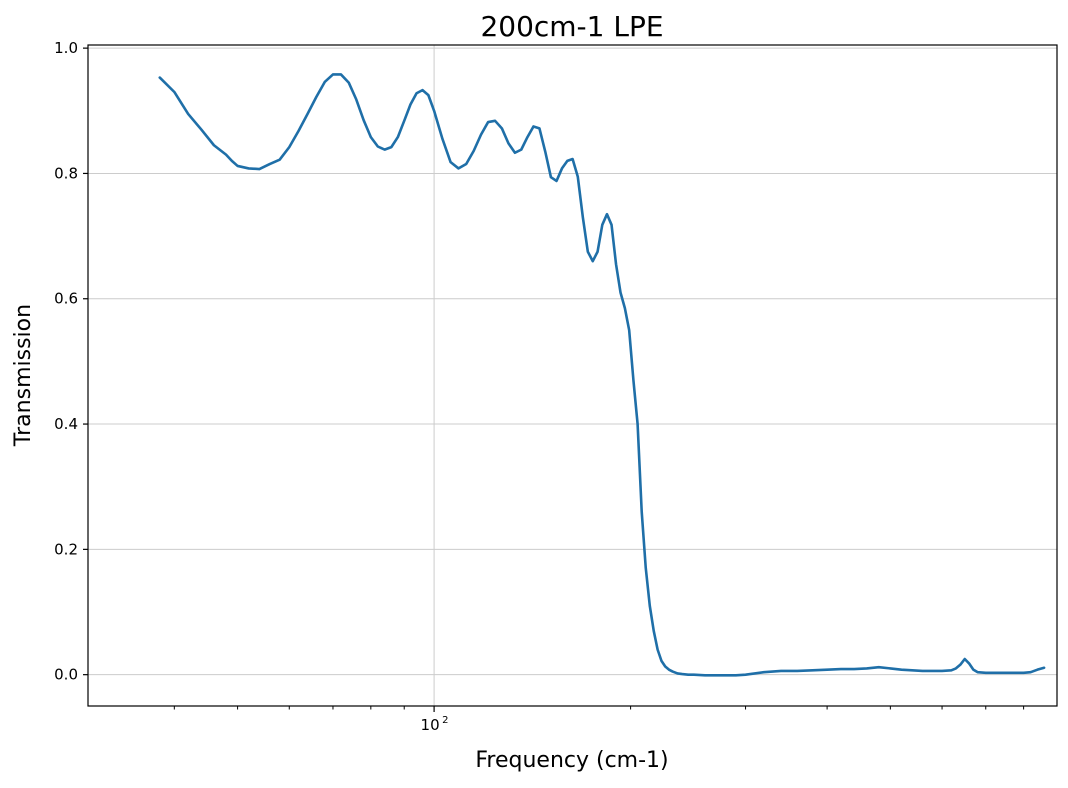  What do you see at coordinates (66, 48) in the screenshot?
I see `y-tick-label: 1.0` at bounding box center [66, 48].